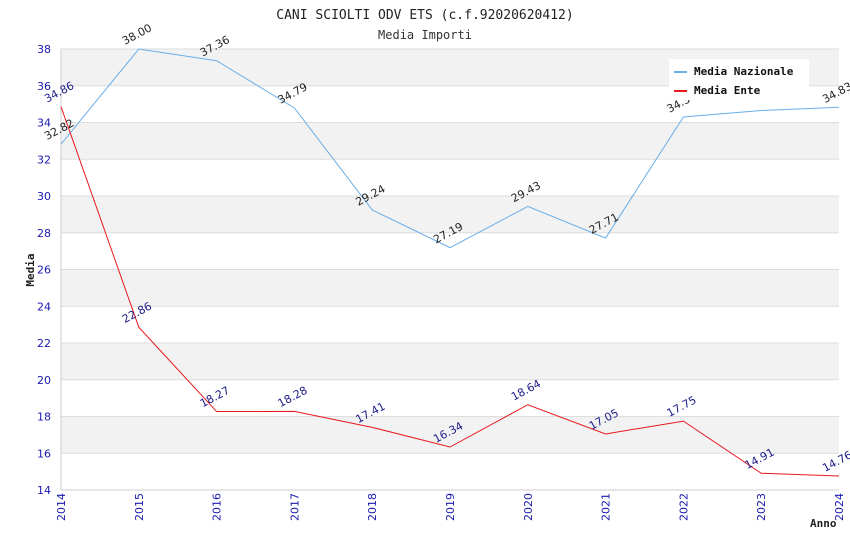 The width and height of the screenshot is (850, 550). I want to click on x-tick-label: 2024, so click(839, 507).